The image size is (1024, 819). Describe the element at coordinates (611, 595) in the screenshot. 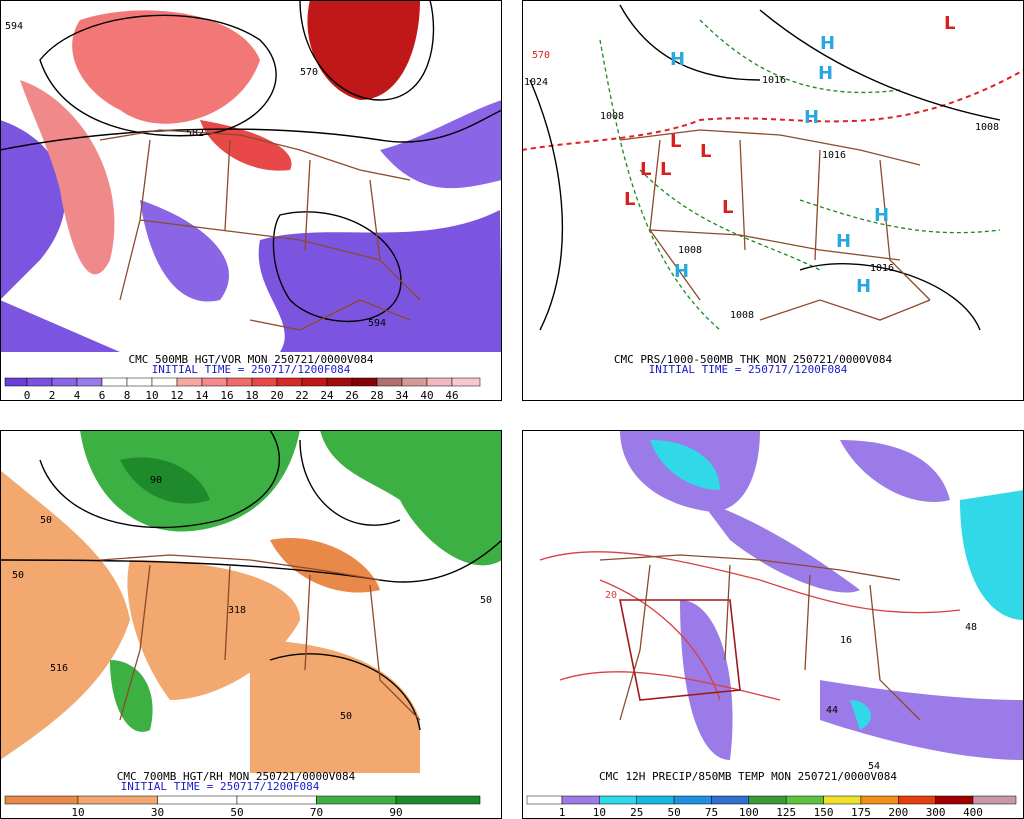

I see `contour-label: 20` at that location.